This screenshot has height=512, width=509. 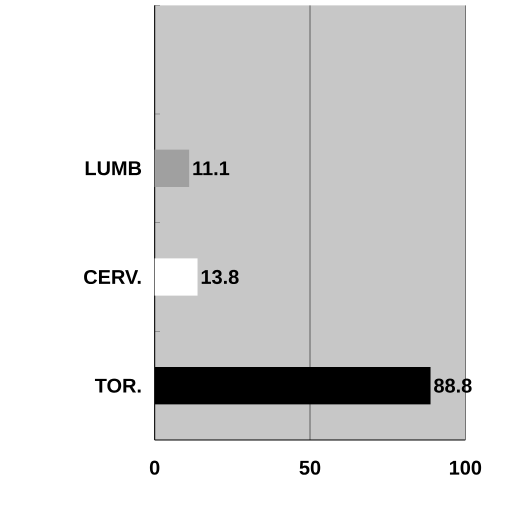 I want to click on x-tick-label: 50, so click(x=309, y=467).